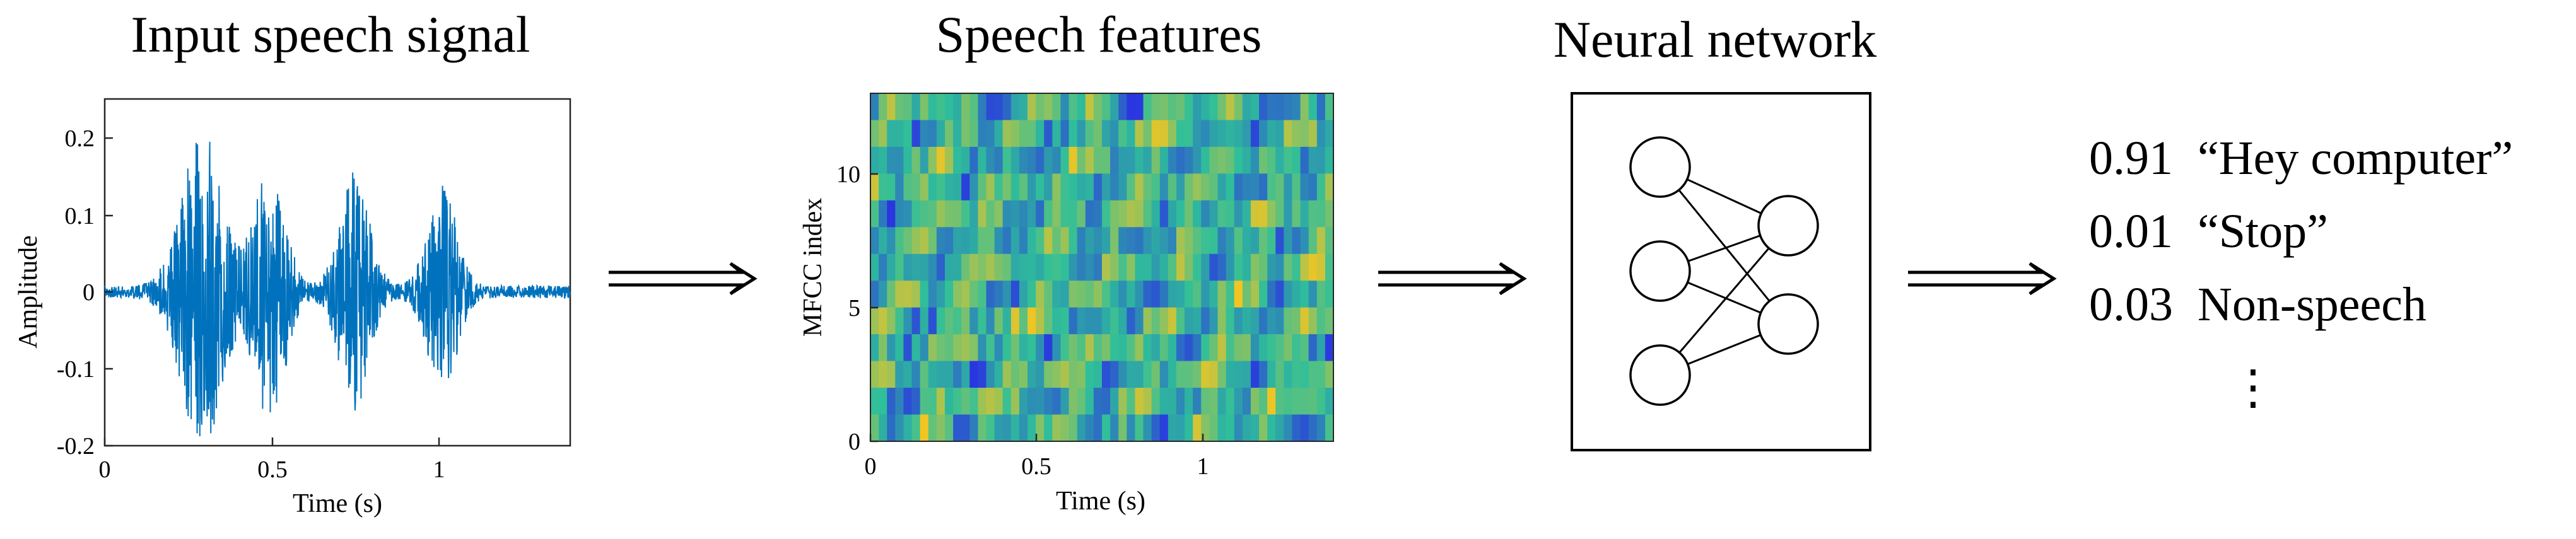 The height and width of the screenshot is (539, 2576). Describe the element at coordinates (813, 267) in the screenshot. I see `features-ylabel: MFCC index` at that location.